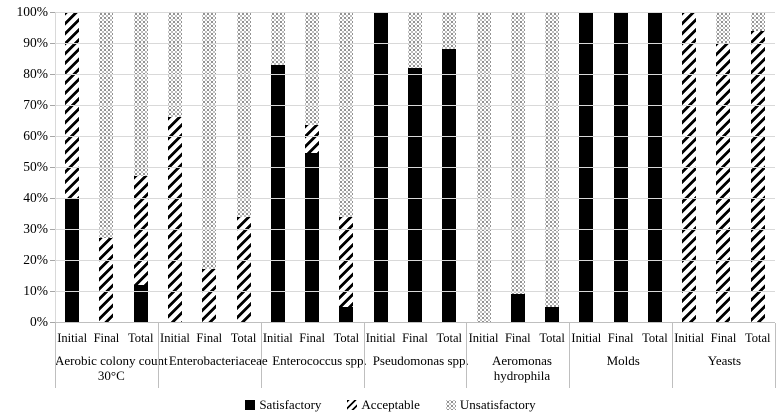 The image size is (781, 420). Describe the element at coordinates (623, 360) in the screenshot. I see `group-label-line: Molds` at that location.